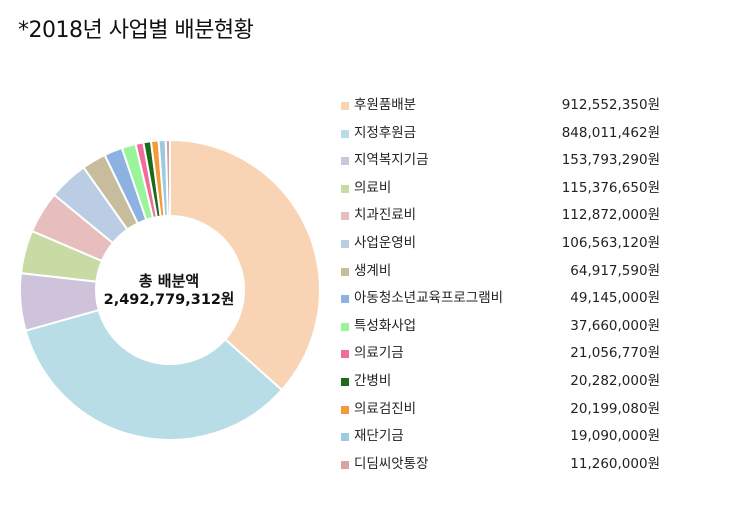 The height and width of the screenshot is (510, 740). What do you see at coordinates (503, 244) in the screenshot?
I see `legend-item: 사업운영비 106,563,120원` at bounding box center [503, 244].